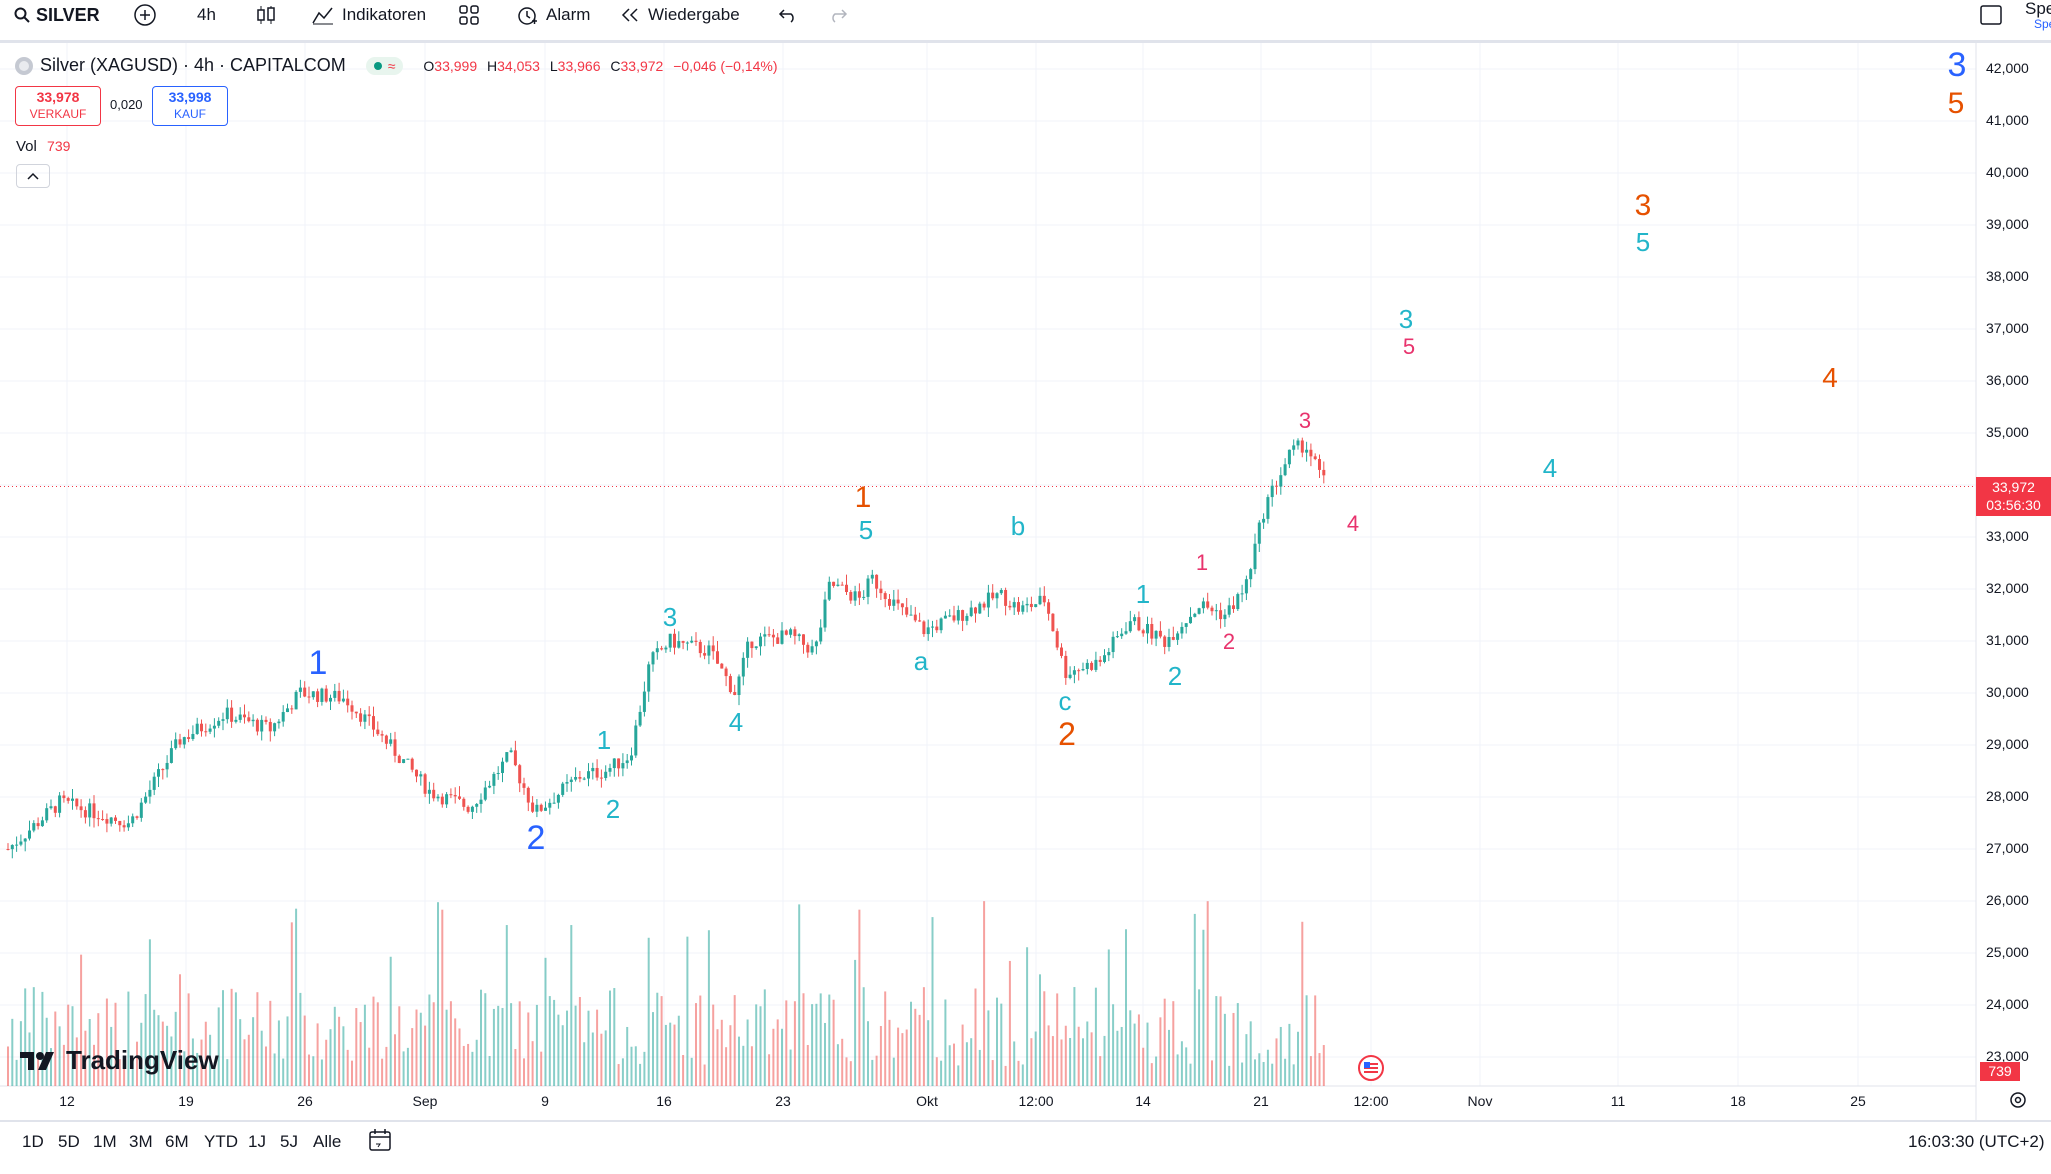 The width and height of the screenshot is (2051, 1174). I want to click on sell-button: 33,978 VERKAUF, so click(58, 106).